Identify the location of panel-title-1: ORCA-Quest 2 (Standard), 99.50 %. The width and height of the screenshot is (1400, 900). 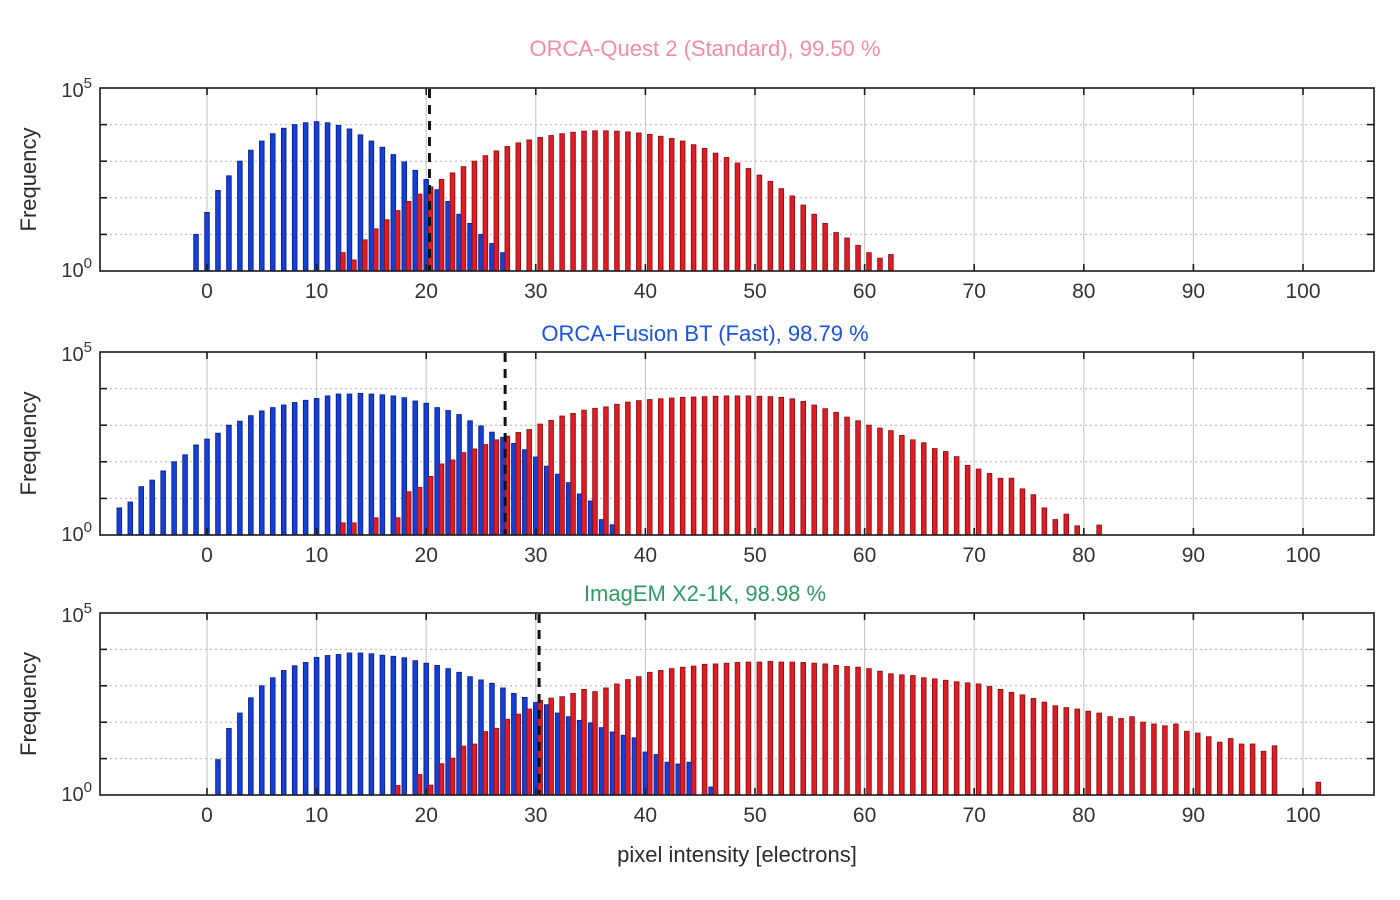
(705, 48).